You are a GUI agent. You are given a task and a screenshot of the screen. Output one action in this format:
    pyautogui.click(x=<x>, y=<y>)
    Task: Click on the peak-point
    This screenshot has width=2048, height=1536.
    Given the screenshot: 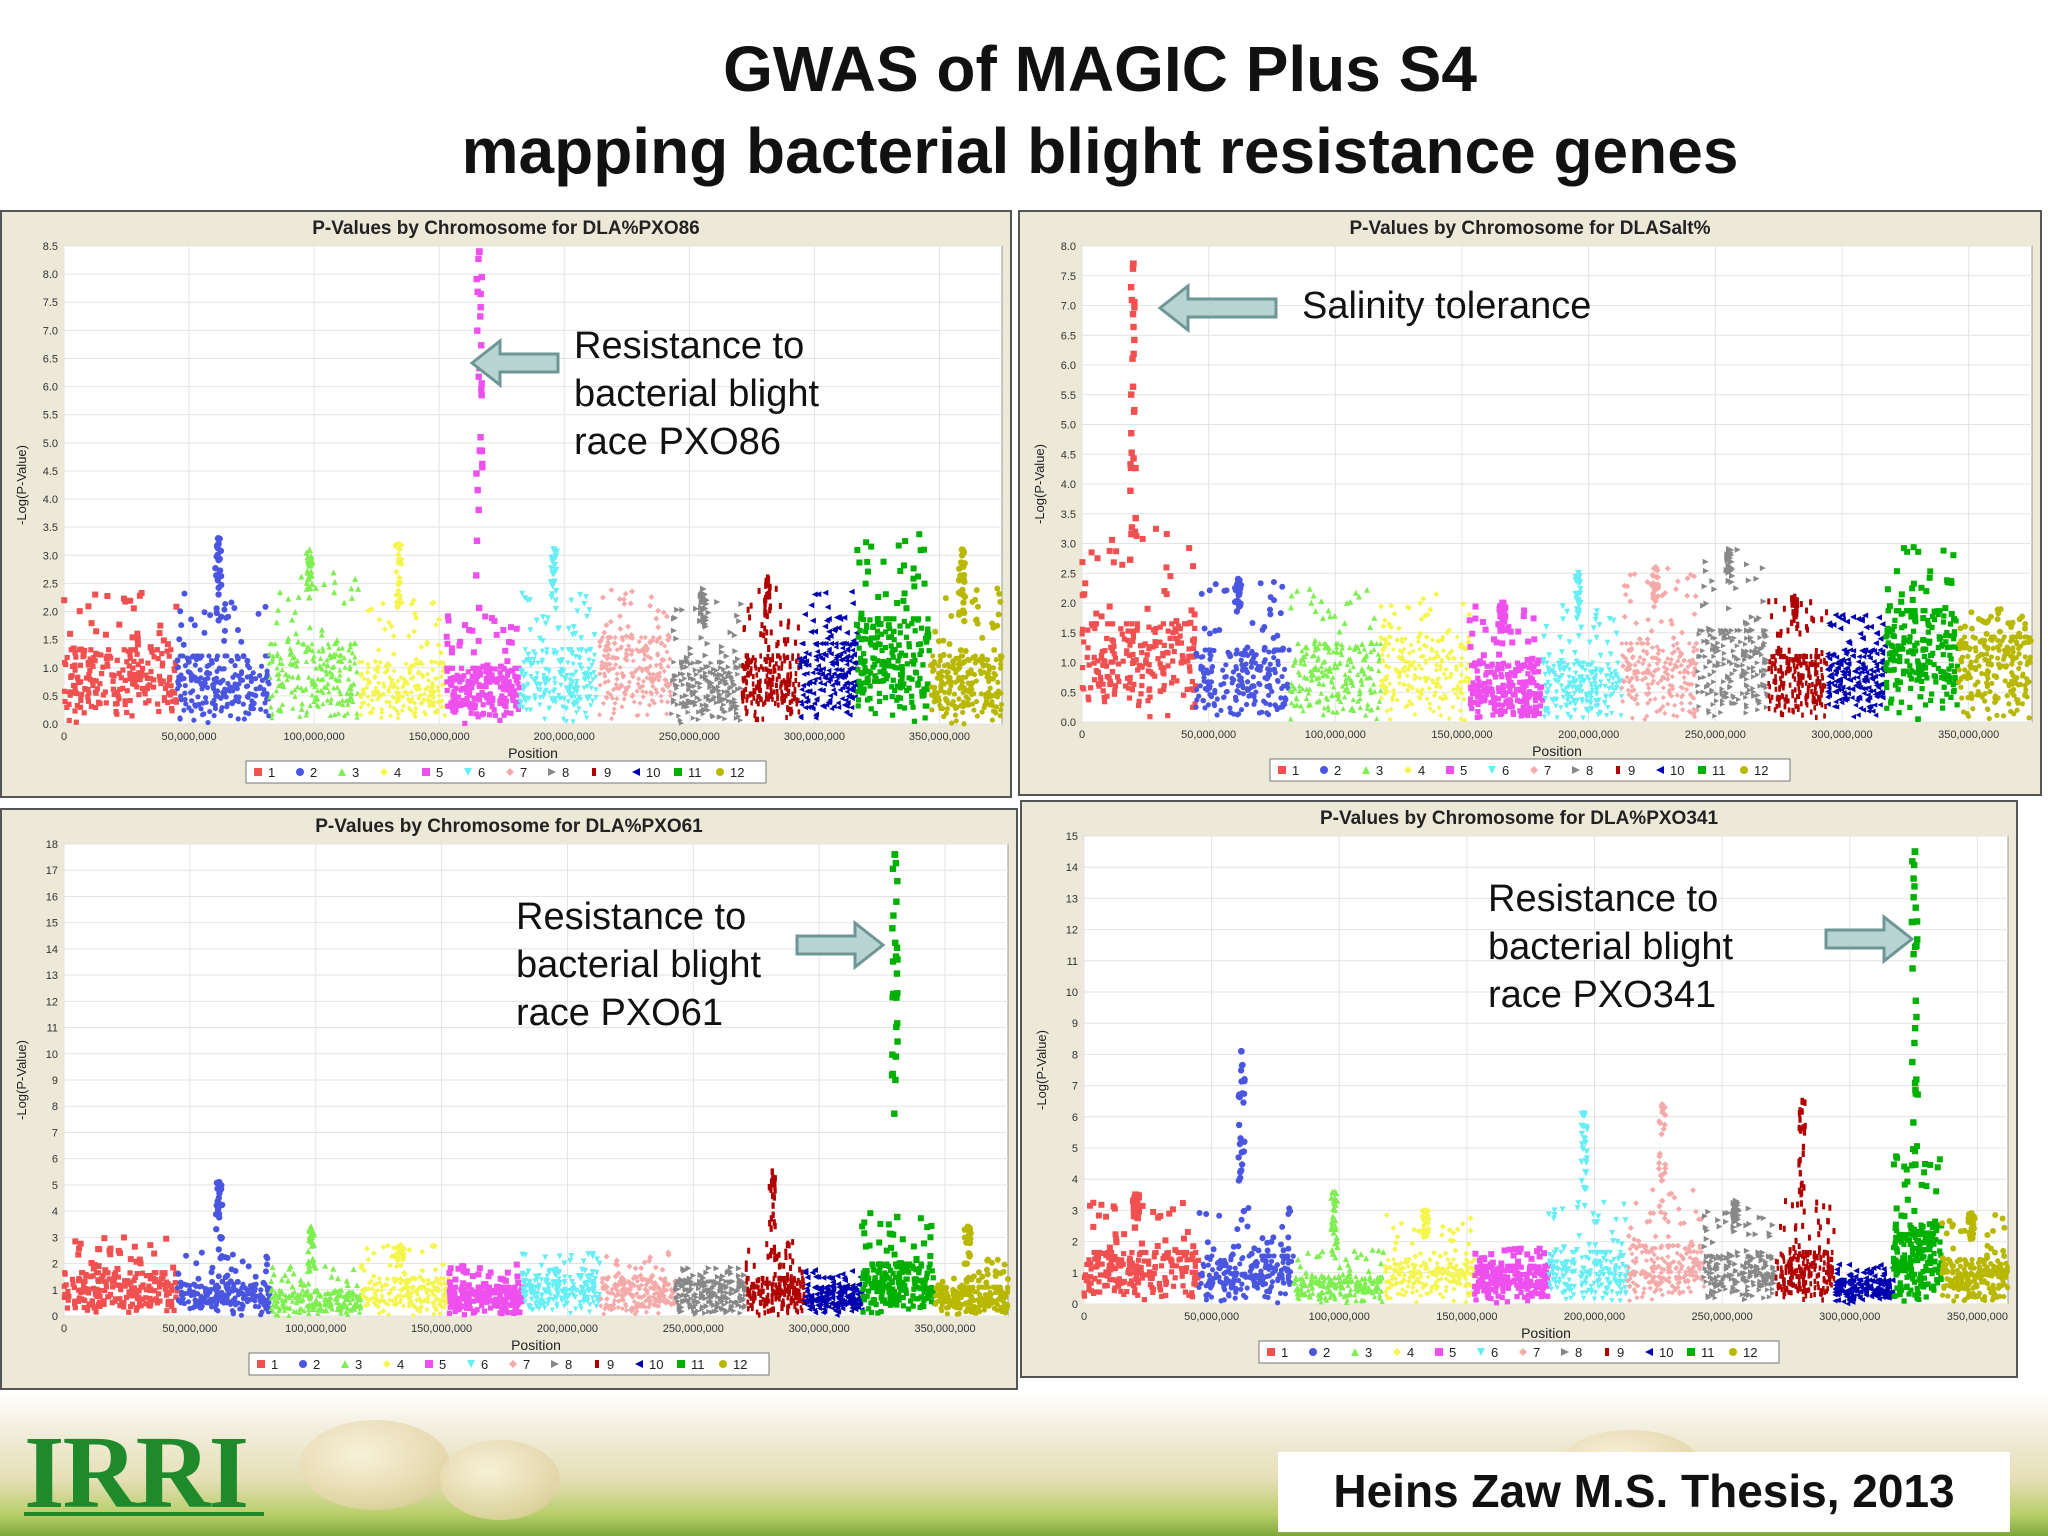 What is the action you would take?
    pyautogui.click(x=479, y=252)
    